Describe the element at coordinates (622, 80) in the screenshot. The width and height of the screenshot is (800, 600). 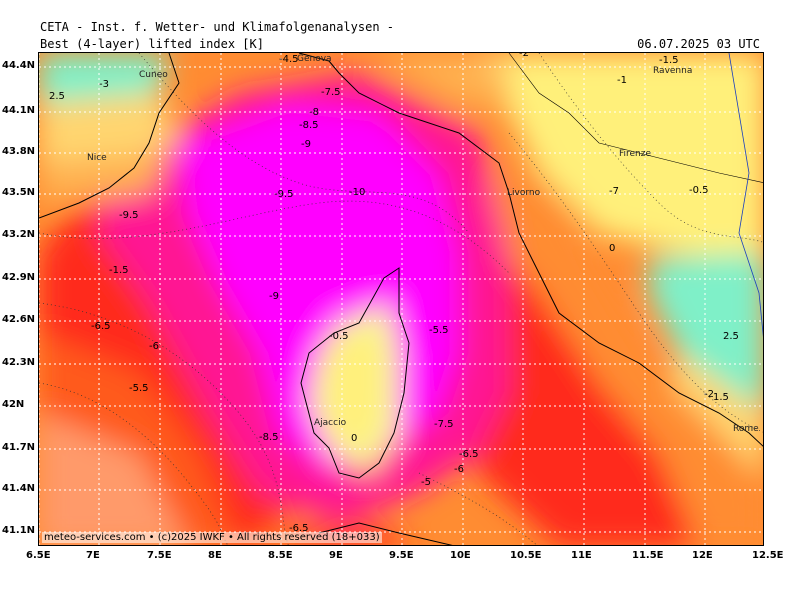
I see `contour-value-label: -1` at that location.